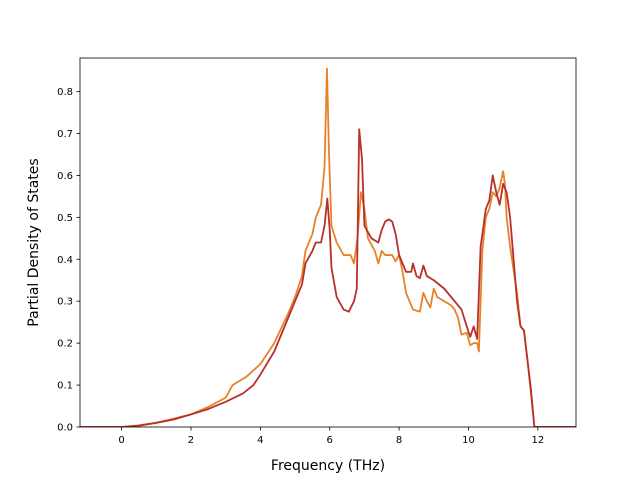  Describe the element at coordinates (121, 440) in the screenshot. I see `x-tick-label: 0` at that location.